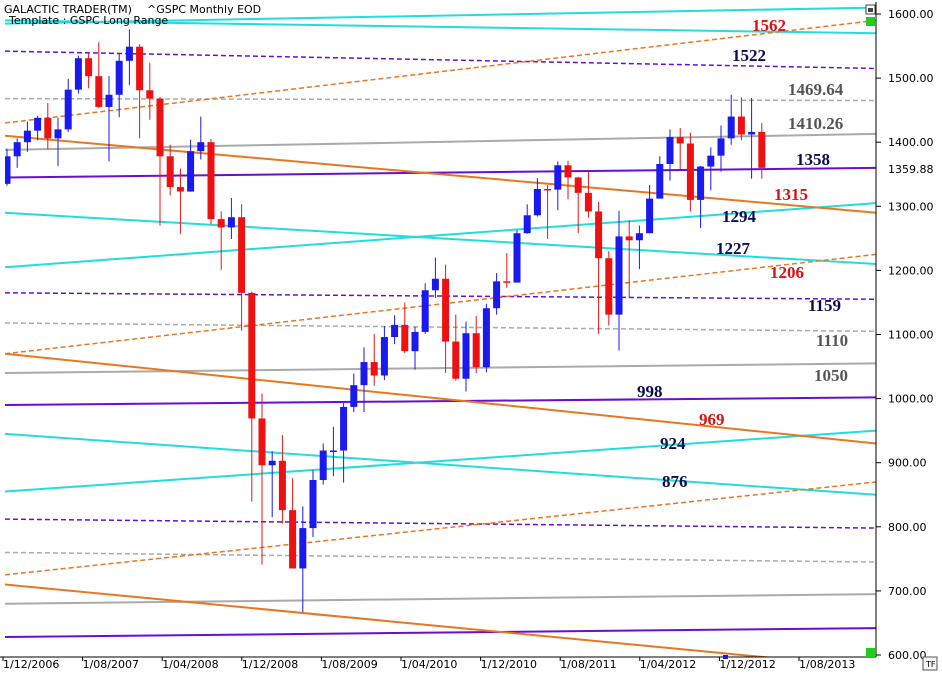 This screenshot has width=942, height=673. What do you see at coordinates (911, 335) in the screenshot?
I see `y-tick-label: 1100.00` at bounding box center [911, 335].